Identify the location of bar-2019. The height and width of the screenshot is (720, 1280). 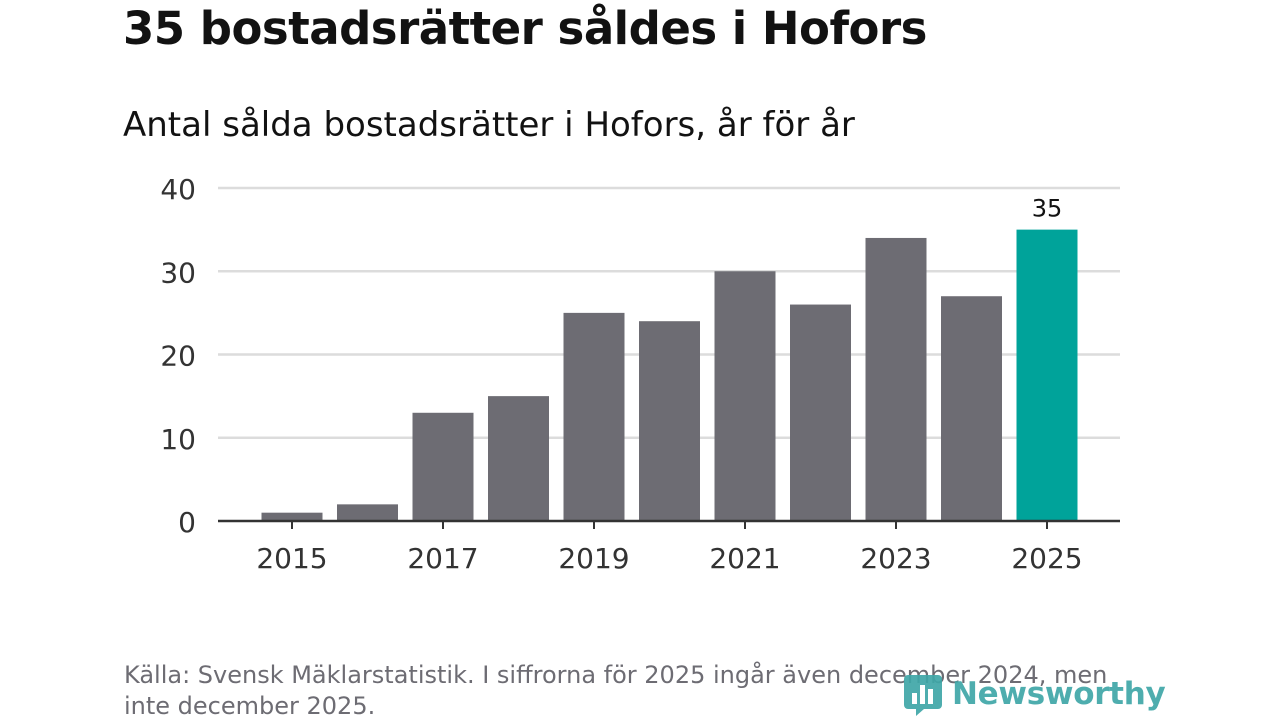
(594, 416).